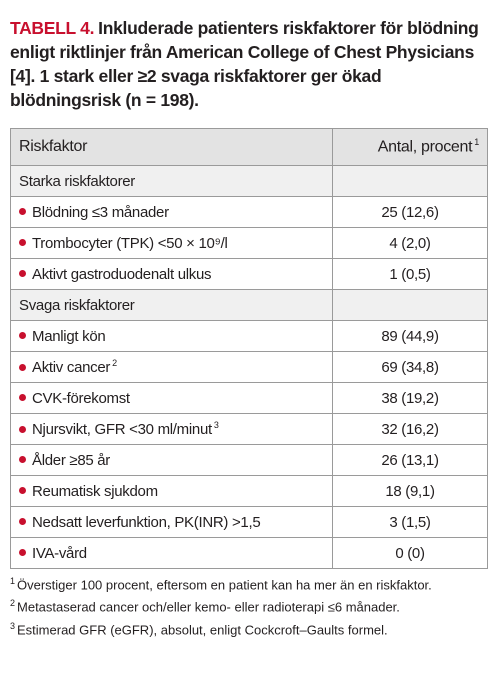 This screenshot has width=500, height=675. Describe the element at coordinates (171, 491) in the screenshot. I see `risk-factor: Reumatisk sjukdom` at that location.